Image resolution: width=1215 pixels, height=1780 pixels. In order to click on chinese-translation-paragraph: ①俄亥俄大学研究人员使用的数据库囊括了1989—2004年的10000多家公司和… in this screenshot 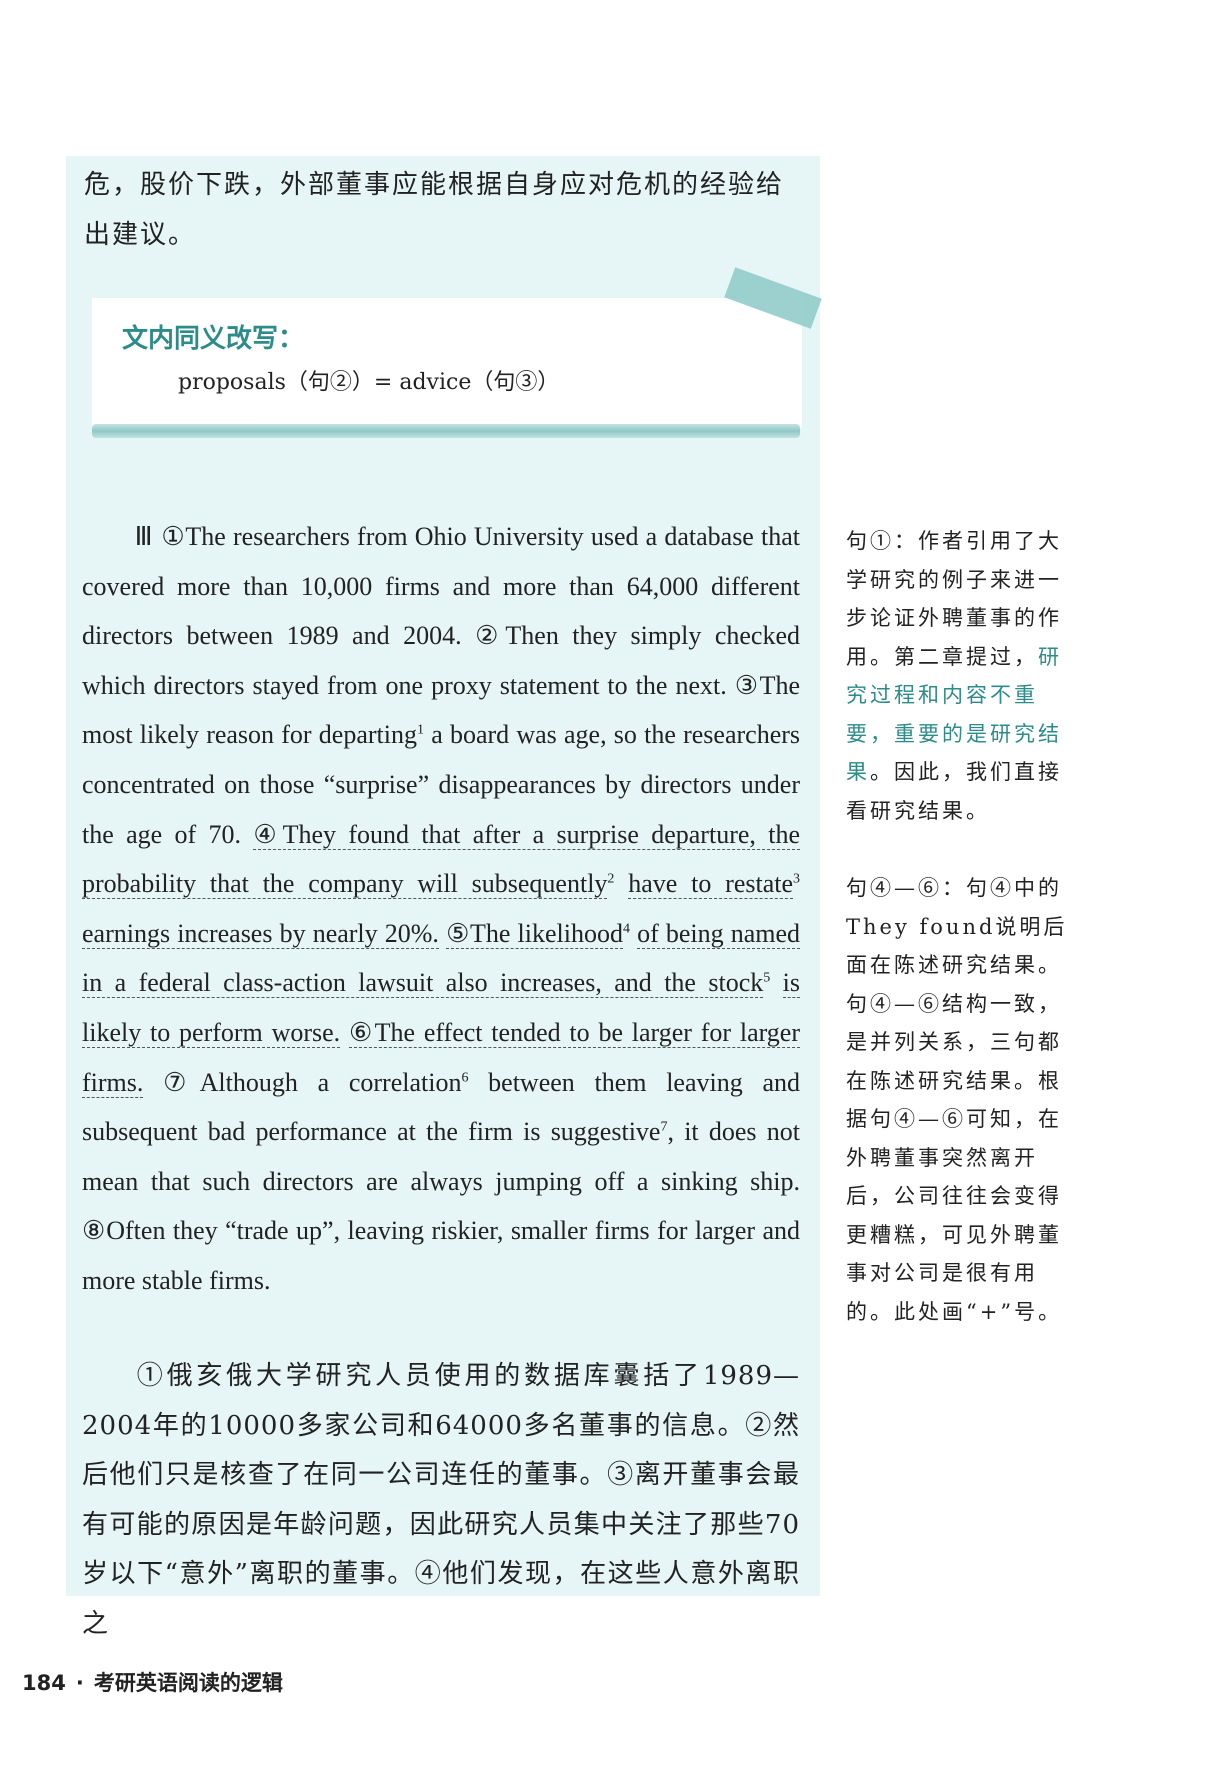, I will do `click(441, 1501)`.